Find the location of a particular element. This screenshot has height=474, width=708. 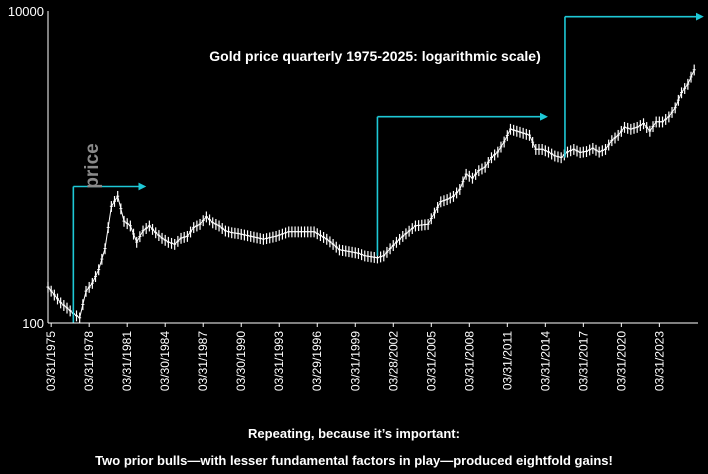

x-tick-label: 03/31/1993 is located at coordinates (279, 361).